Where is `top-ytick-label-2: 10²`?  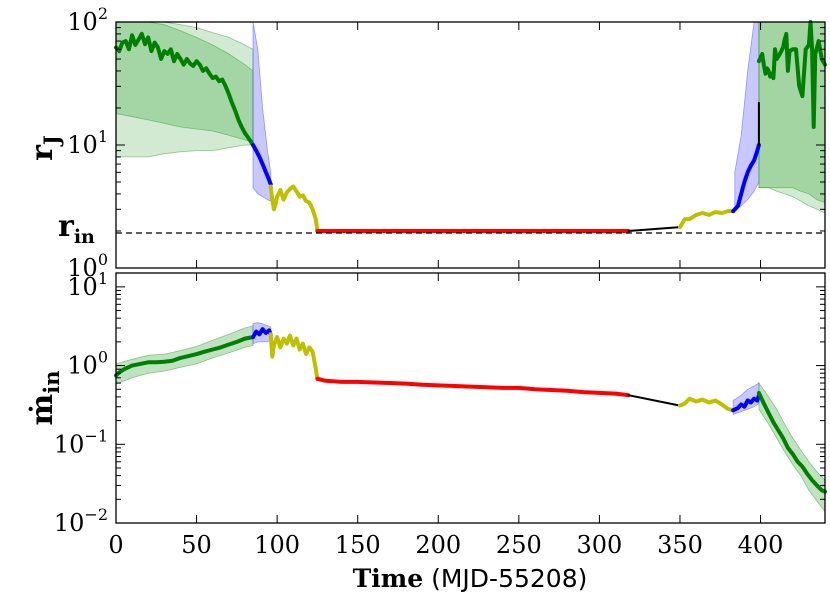 top-ytick-label-2: 10² is located at coordinates (87, 20).